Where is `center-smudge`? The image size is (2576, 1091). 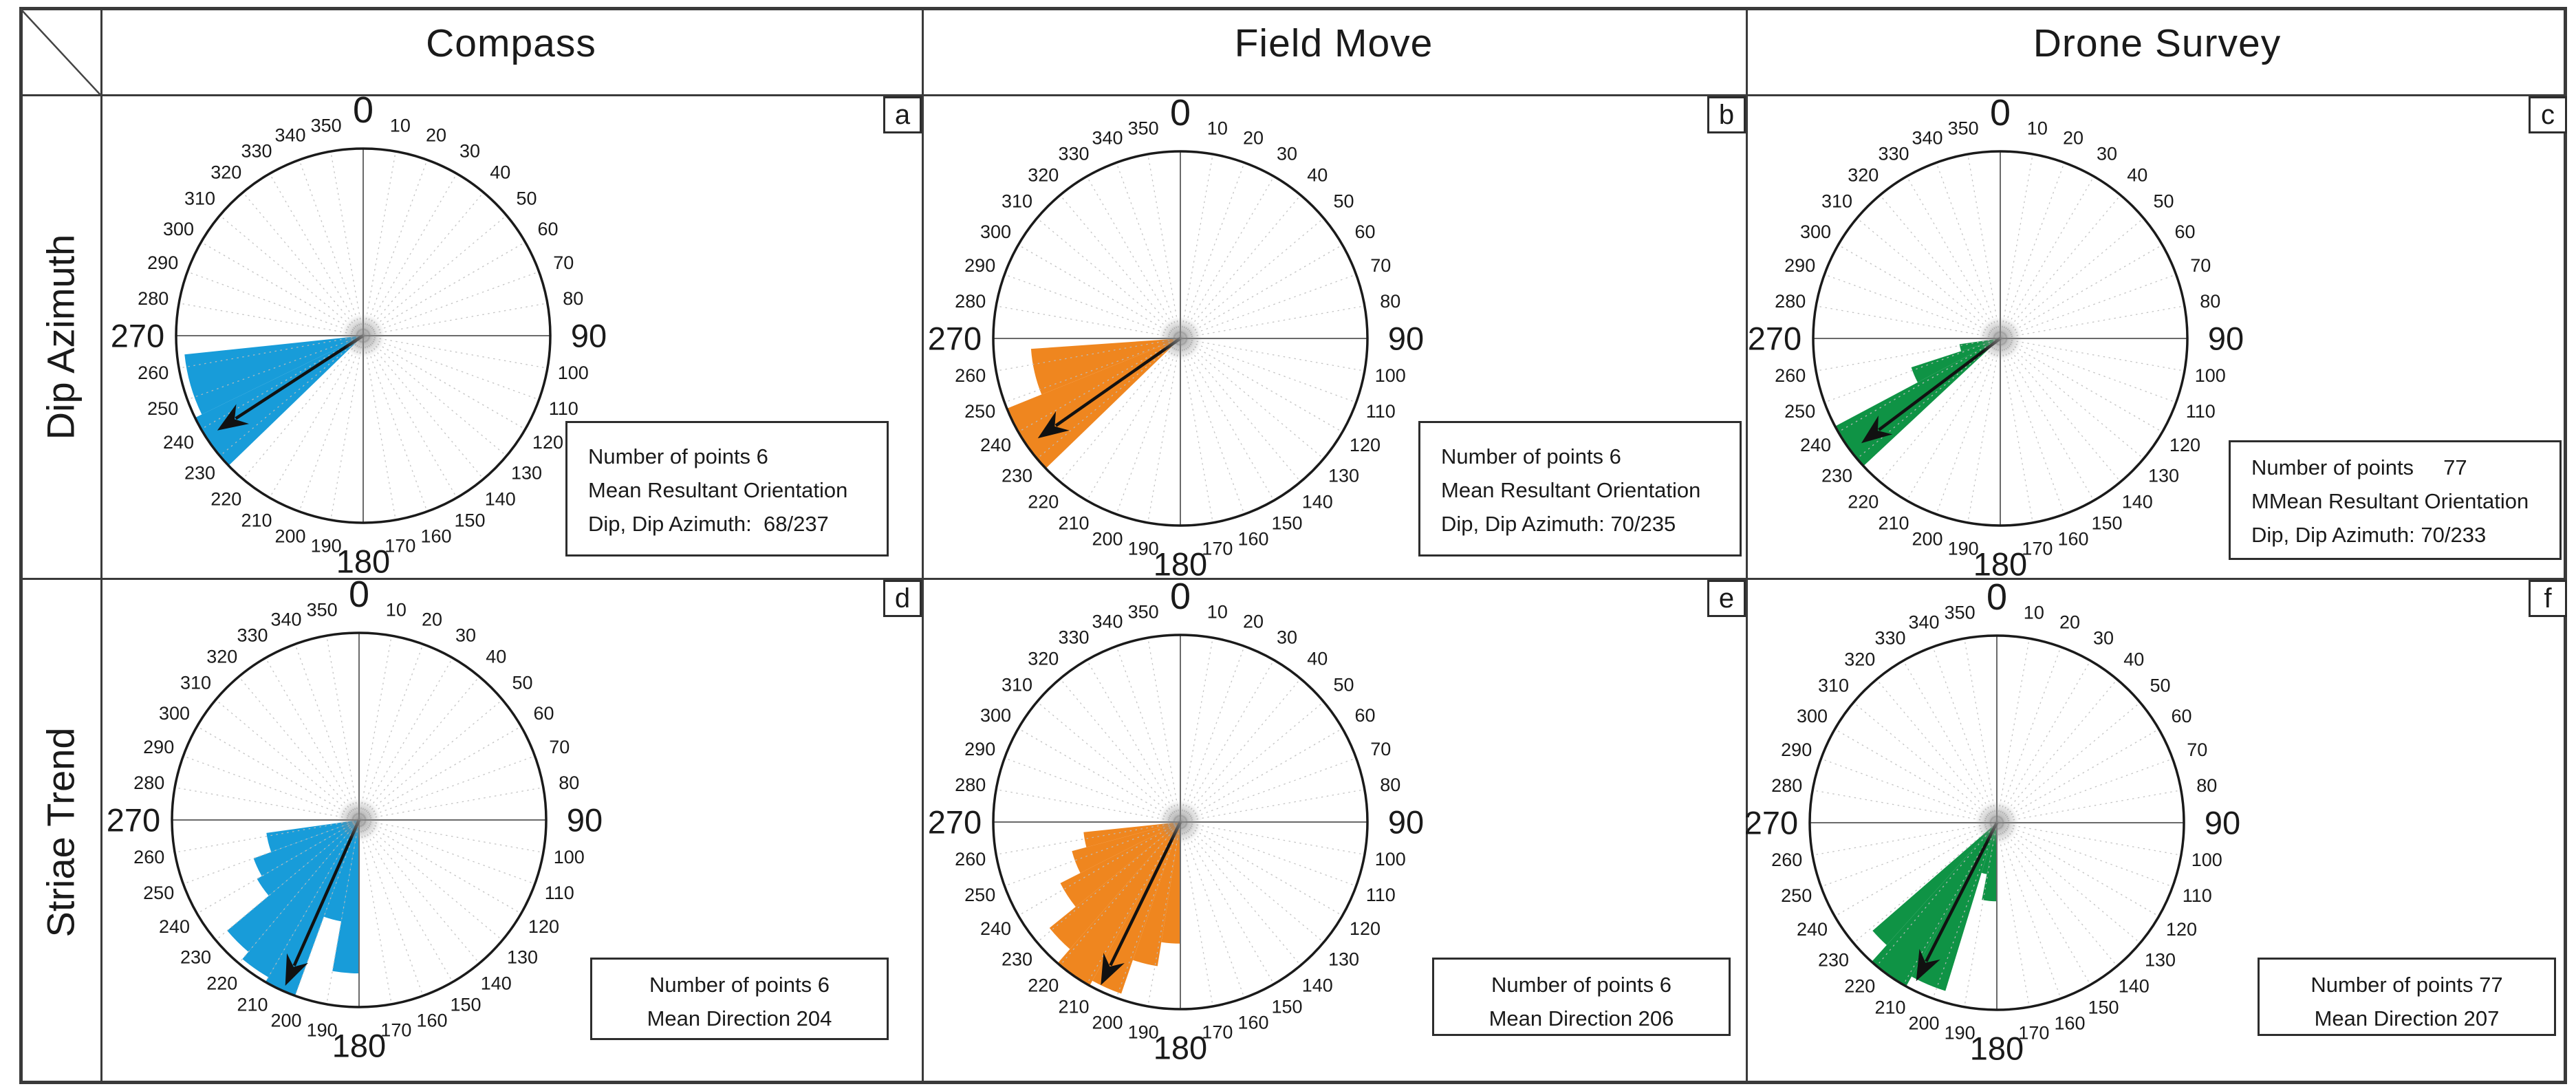 center-smudge is located at coordinates (2000, 338).